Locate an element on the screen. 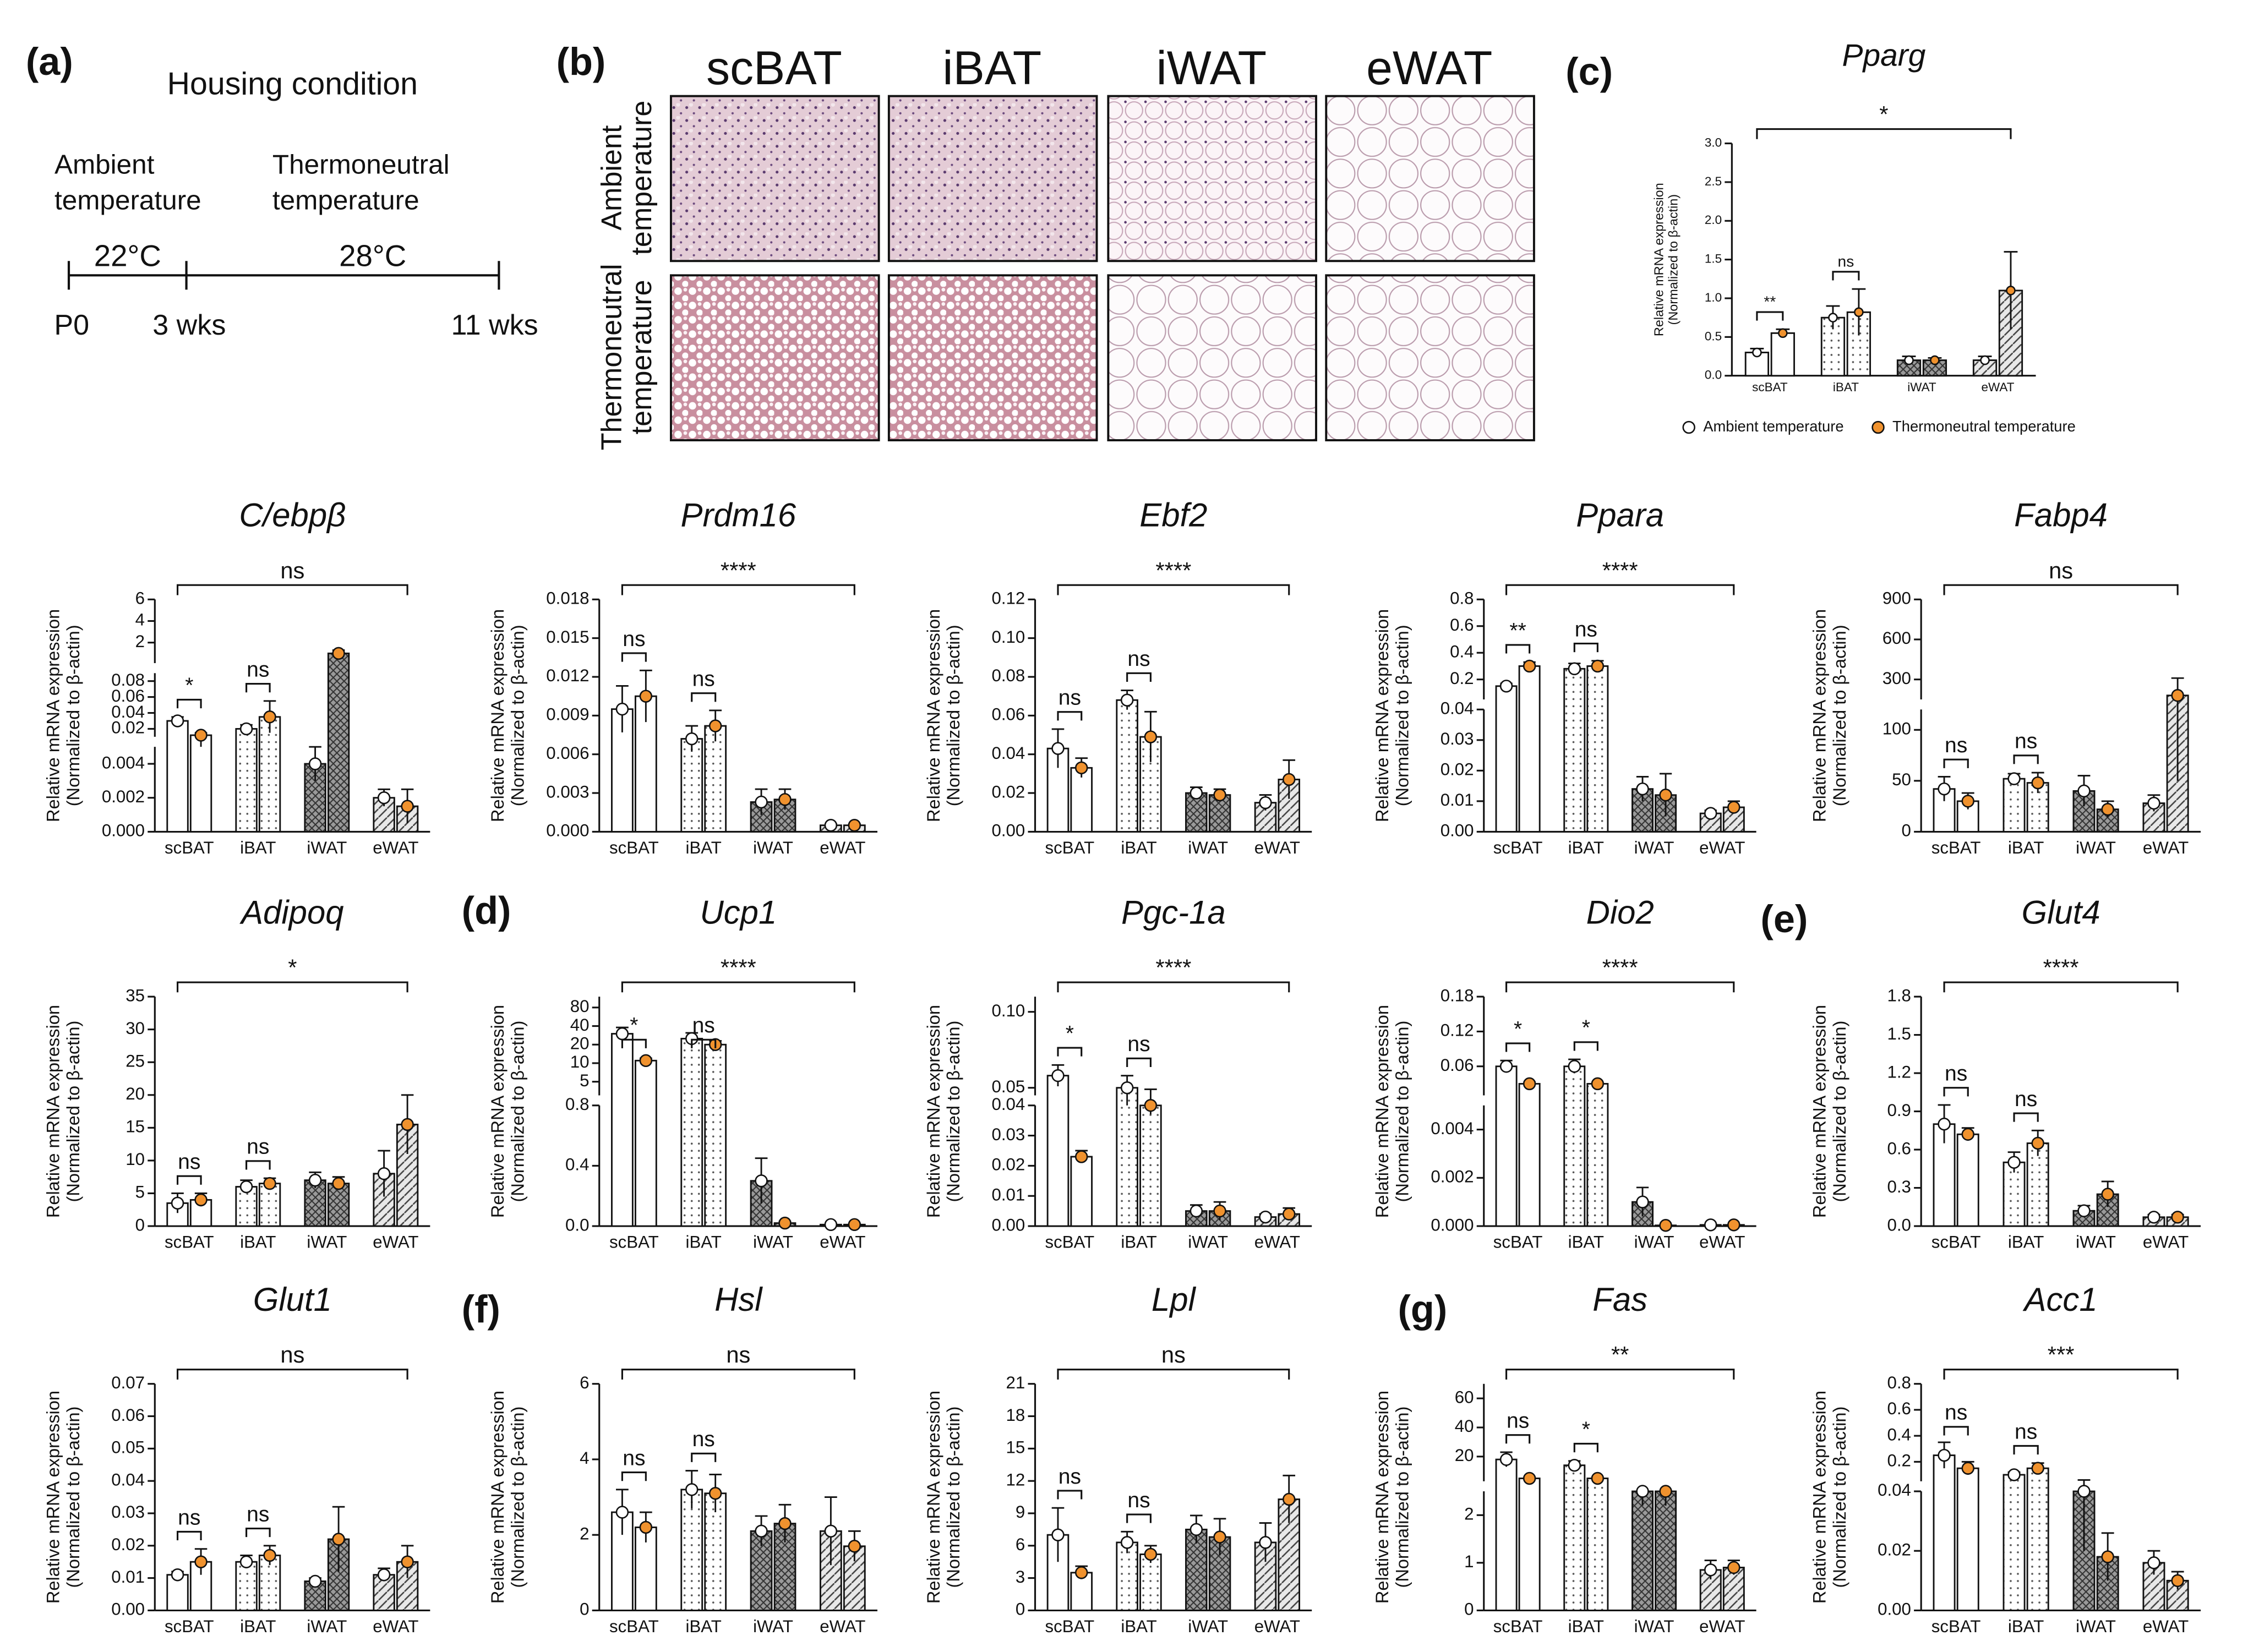 This screenshot has width=2248, height=1652. row-label: Thermoneutral is located at coordinates (612, 357).